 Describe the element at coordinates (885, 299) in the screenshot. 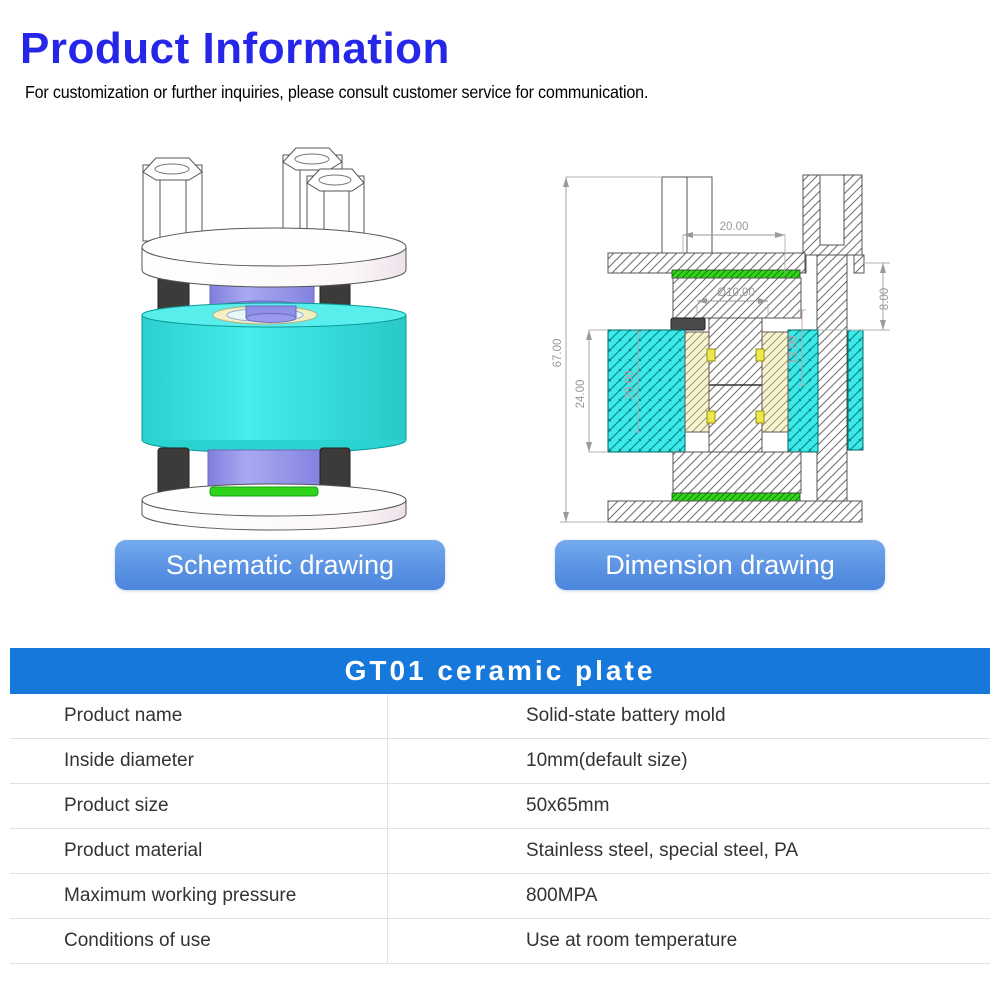

I see `dim-right-step: 8.00` at that location.